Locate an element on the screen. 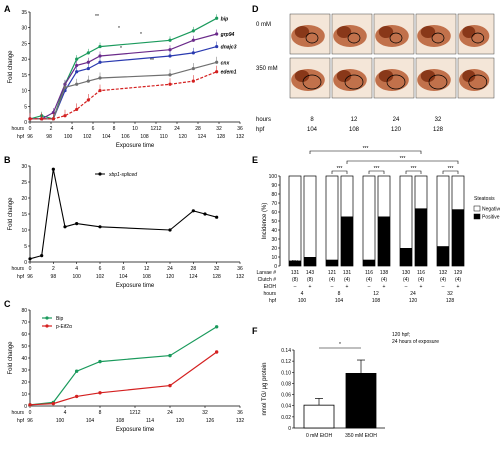  d-hours-24: 24 is located at coordinates (396, 120).